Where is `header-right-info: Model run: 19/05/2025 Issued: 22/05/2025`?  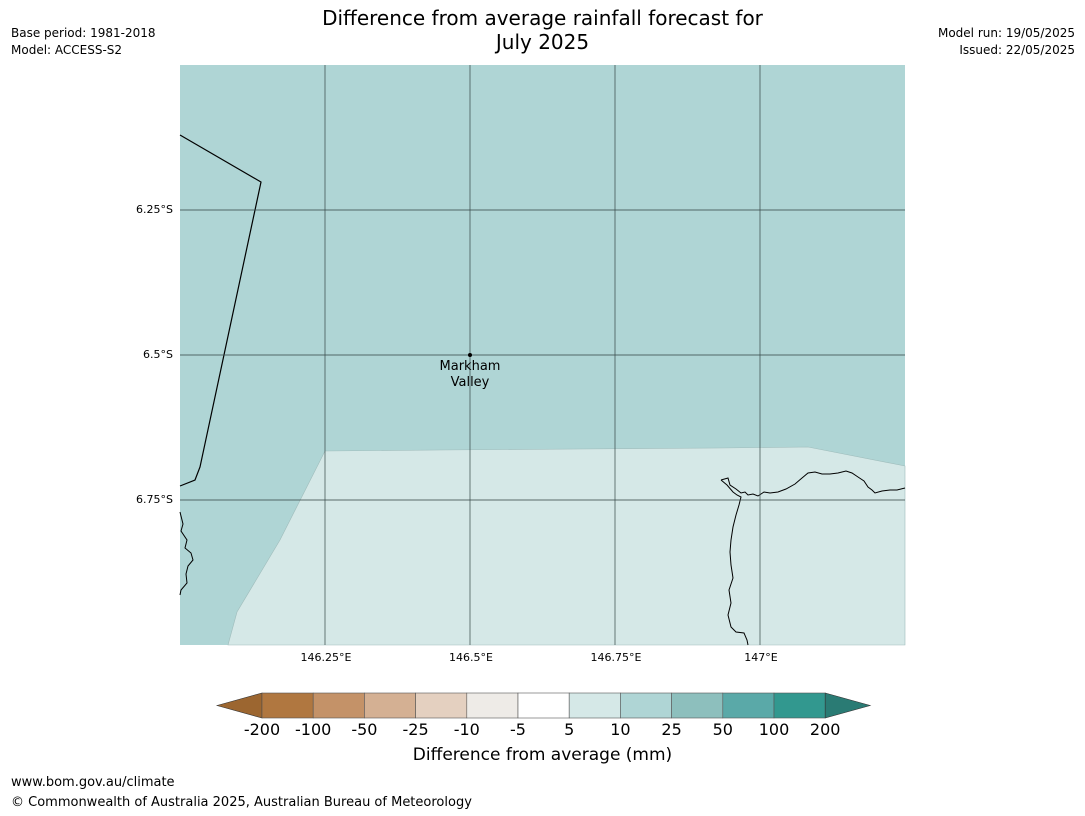
header-right-info: Model run: 19/05/2025 Issued: 22/05/2025 is located at coordinates (1006, 42).